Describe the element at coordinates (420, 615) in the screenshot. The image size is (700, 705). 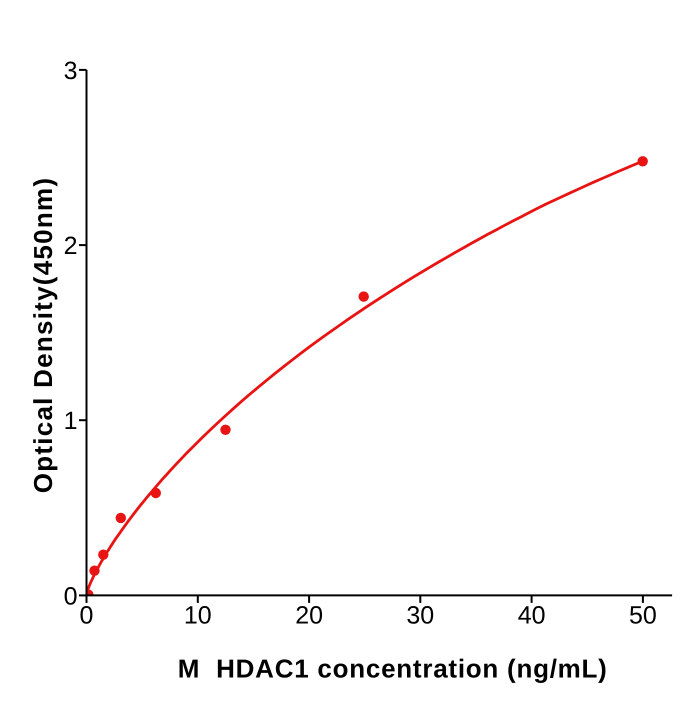
I see `svg-text: 30` at that location.